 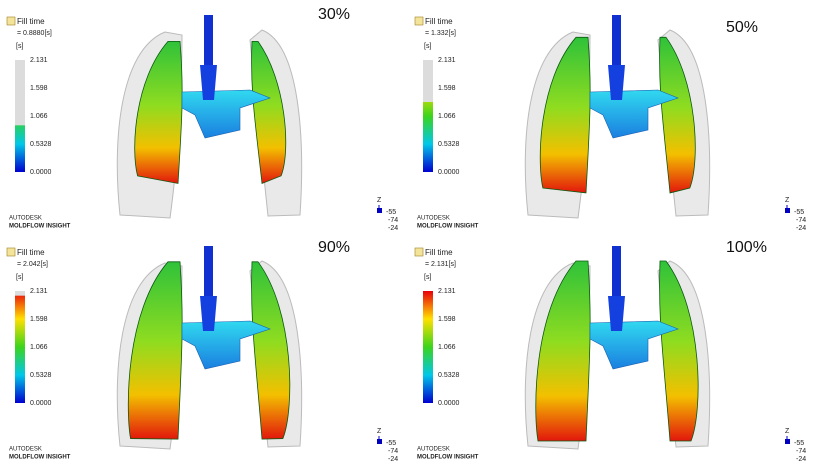 I want to click on current-time: = 1.332[s], so click(x=440, y=33).